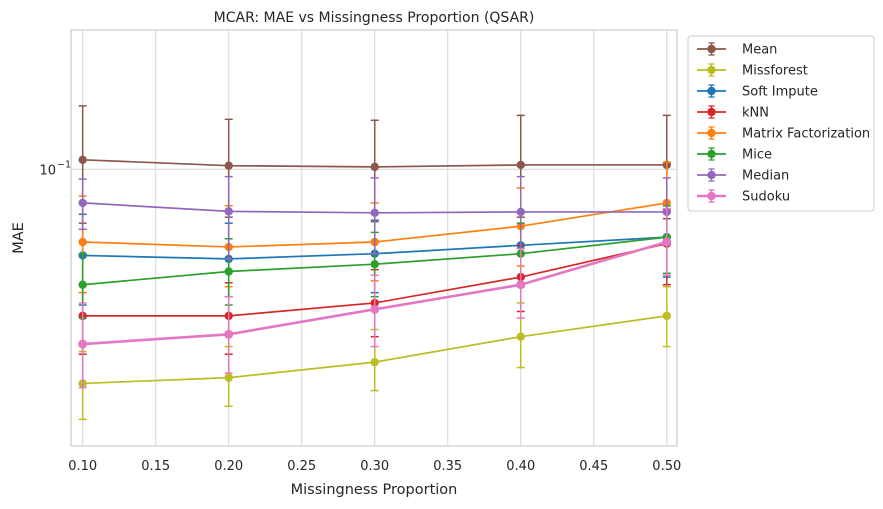  I want to click on x-tick-label: 0.35, so click(447, 466).